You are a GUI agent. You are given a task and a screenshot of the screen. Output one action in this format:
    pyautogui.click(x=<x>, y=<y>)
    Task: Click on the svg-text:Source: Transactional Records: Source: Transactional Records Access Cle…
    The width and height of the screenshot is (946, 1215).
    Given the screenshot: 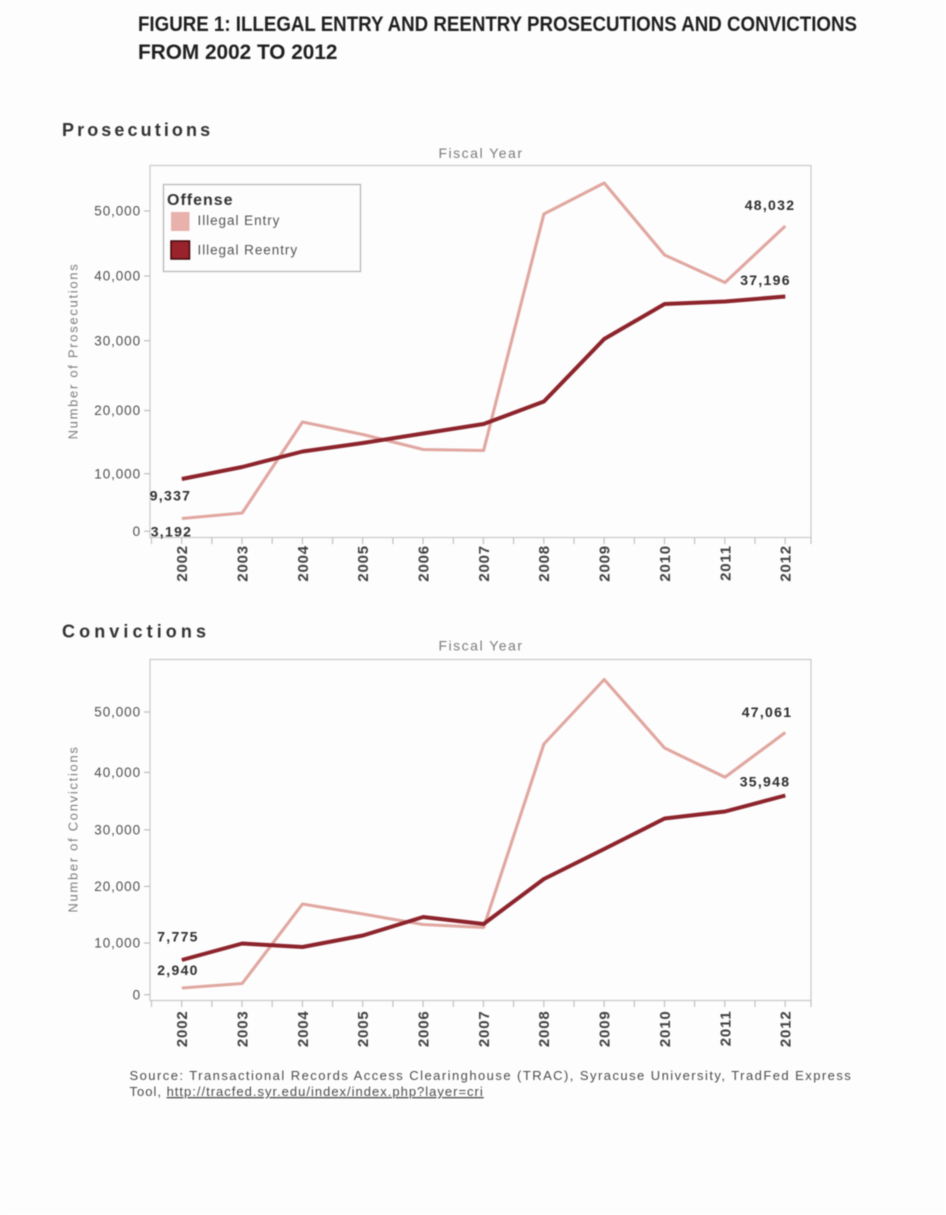 What is the action you would take?
    pyautogui.click(x=491, y=1075)
    